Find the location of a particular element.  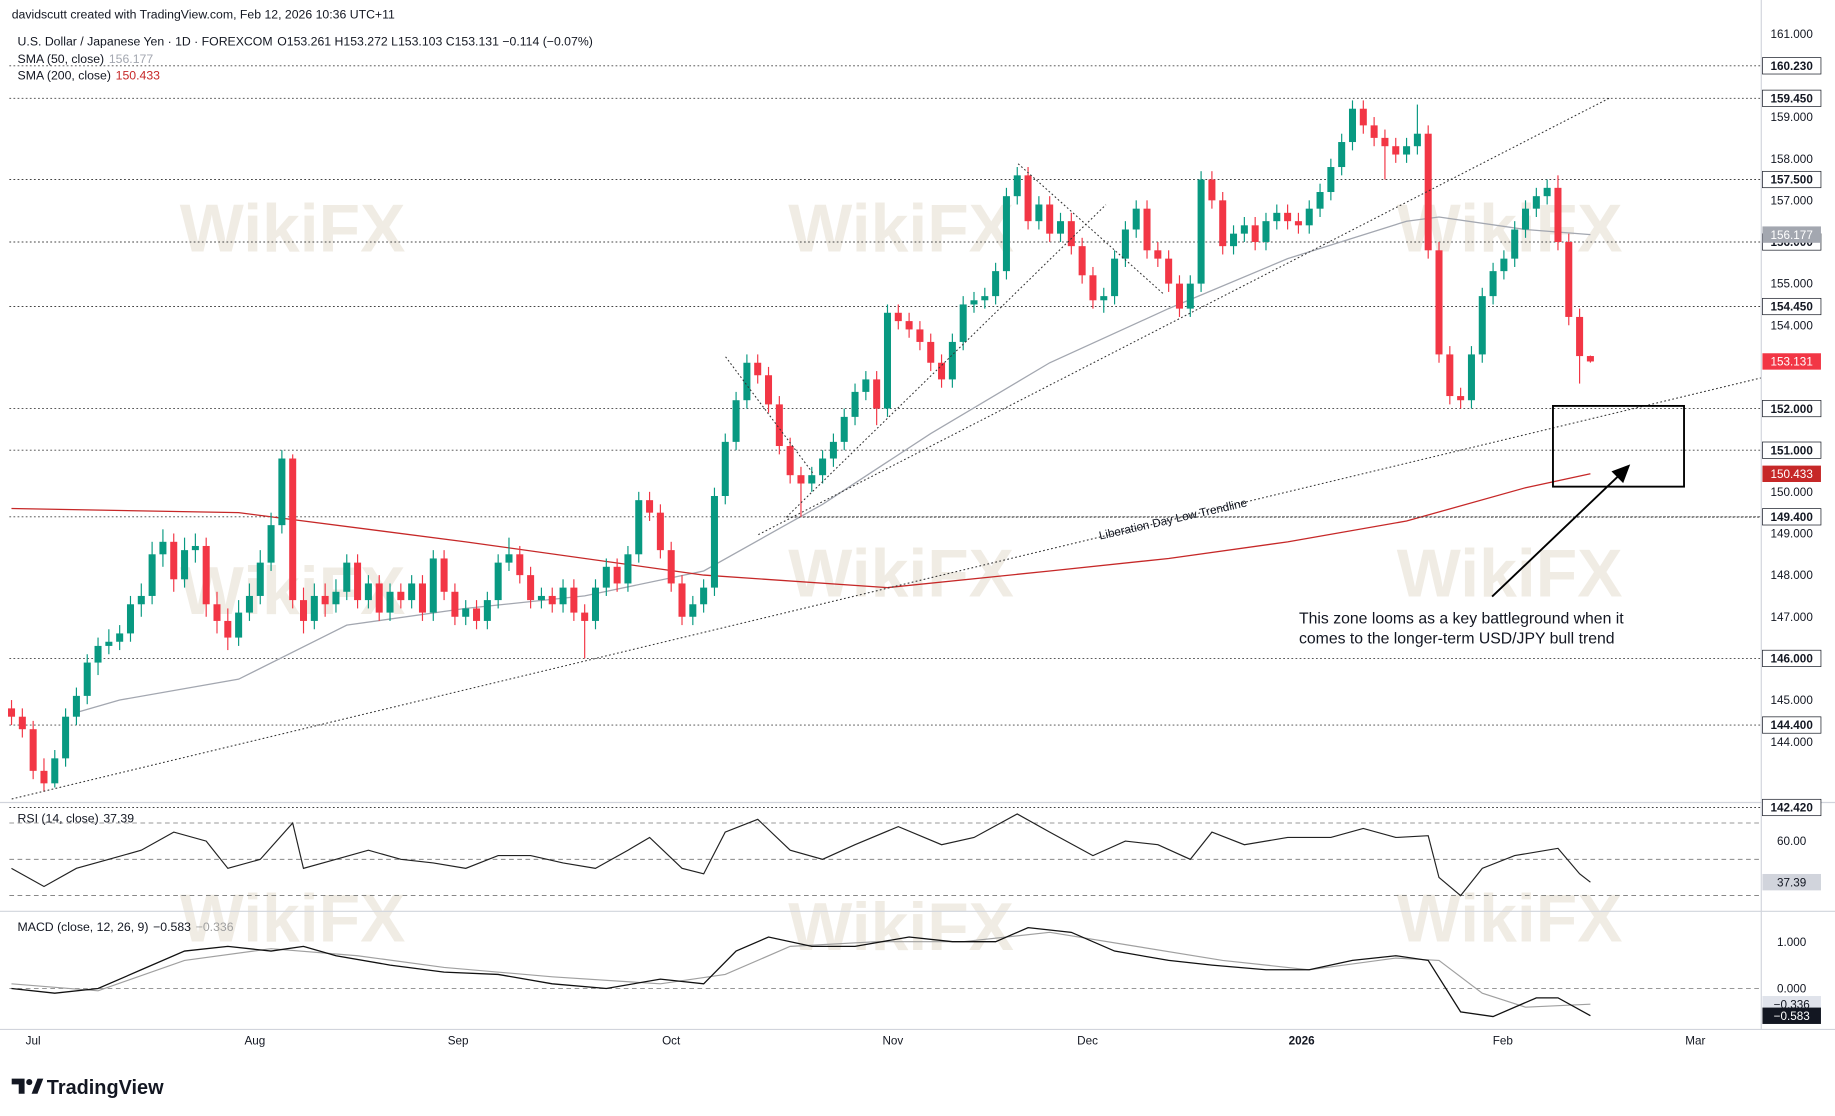

macd-tick-label: 0.000 is located at coordinates (1792, 989).